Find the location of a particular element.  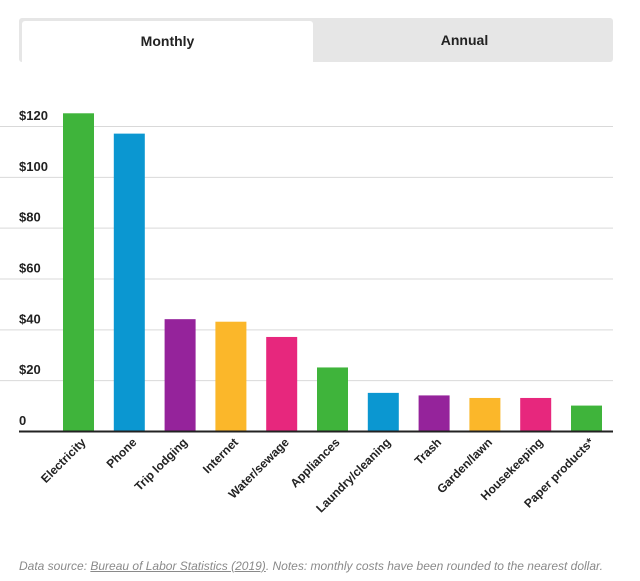

source-link: Bureau of Labor Statistics (2019) is located at coordinates (178, 566).